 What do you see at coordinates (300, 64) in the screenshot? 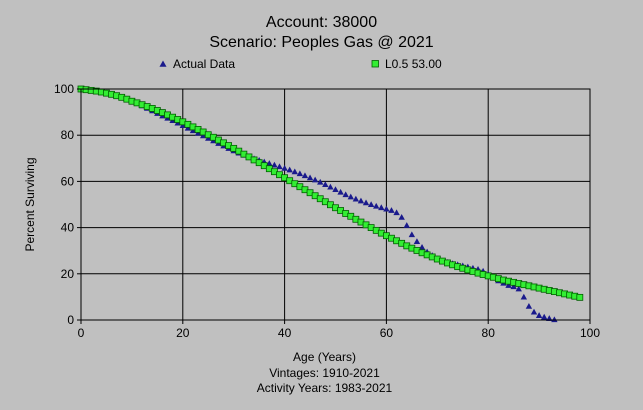
I see `legend: Actual Data L0.5 53.00` at bounding box center [300, 64].